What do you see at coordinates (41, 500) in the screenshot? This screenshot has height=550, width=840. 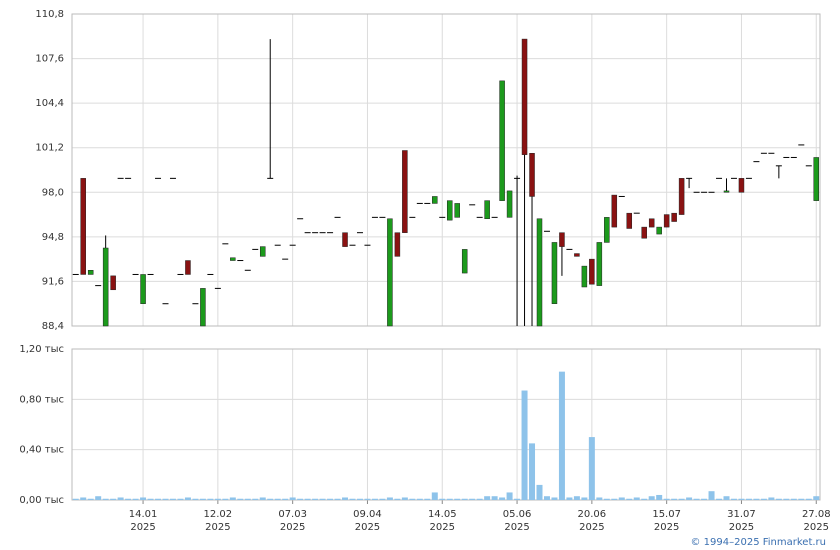 I see `y-tick-label: 0,00 тыс` at bounding box center [41, 500].